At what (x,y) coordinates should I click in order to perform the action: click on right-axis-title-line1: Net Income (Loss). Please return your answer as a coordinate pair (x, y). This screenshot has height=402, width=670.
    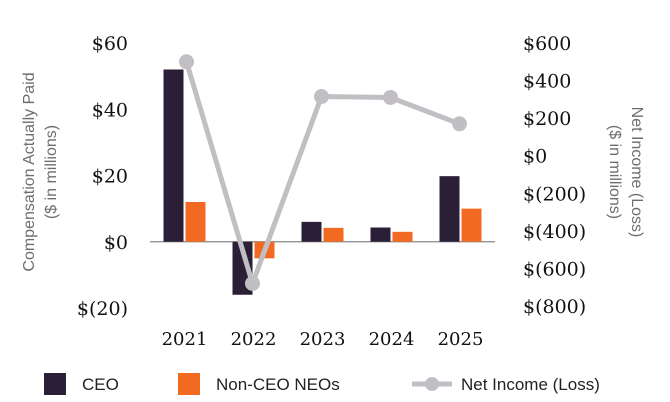
    Looking at the image, I should click on (636, 172).